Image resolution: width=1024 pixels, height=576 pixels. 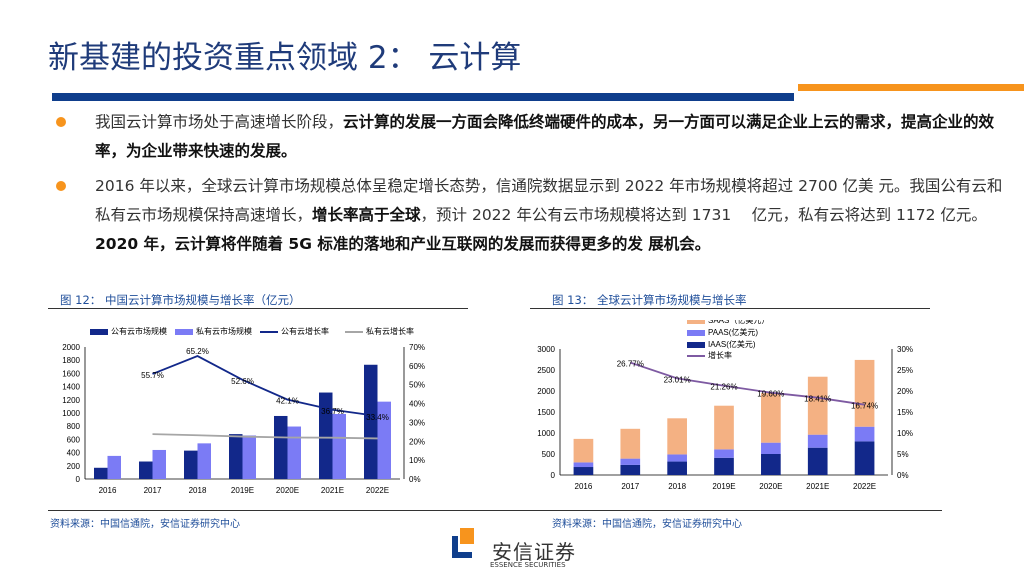 What do you see at coordinates (180, 300) in the screenshot?
I see `figure12-caption: 图 12： 中国云计算市场规模与增长率（亿元）` at bounding box center [180, 300].